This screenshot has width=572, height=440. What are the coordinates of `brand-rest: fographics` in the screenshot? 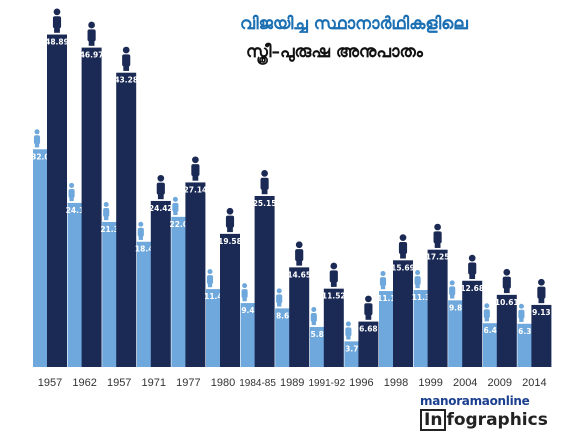 It's located at (497, 420).